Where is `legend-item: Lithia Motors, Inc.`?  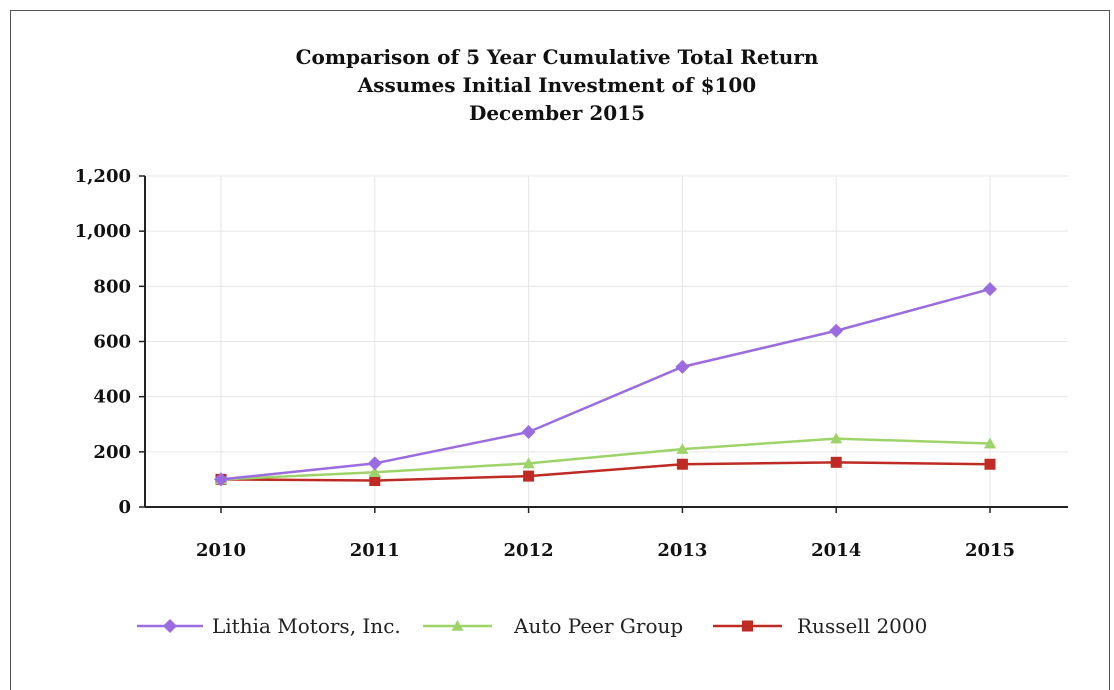 legend-item: Lithia Motors, Inc. is located at coordinates (269, 626).